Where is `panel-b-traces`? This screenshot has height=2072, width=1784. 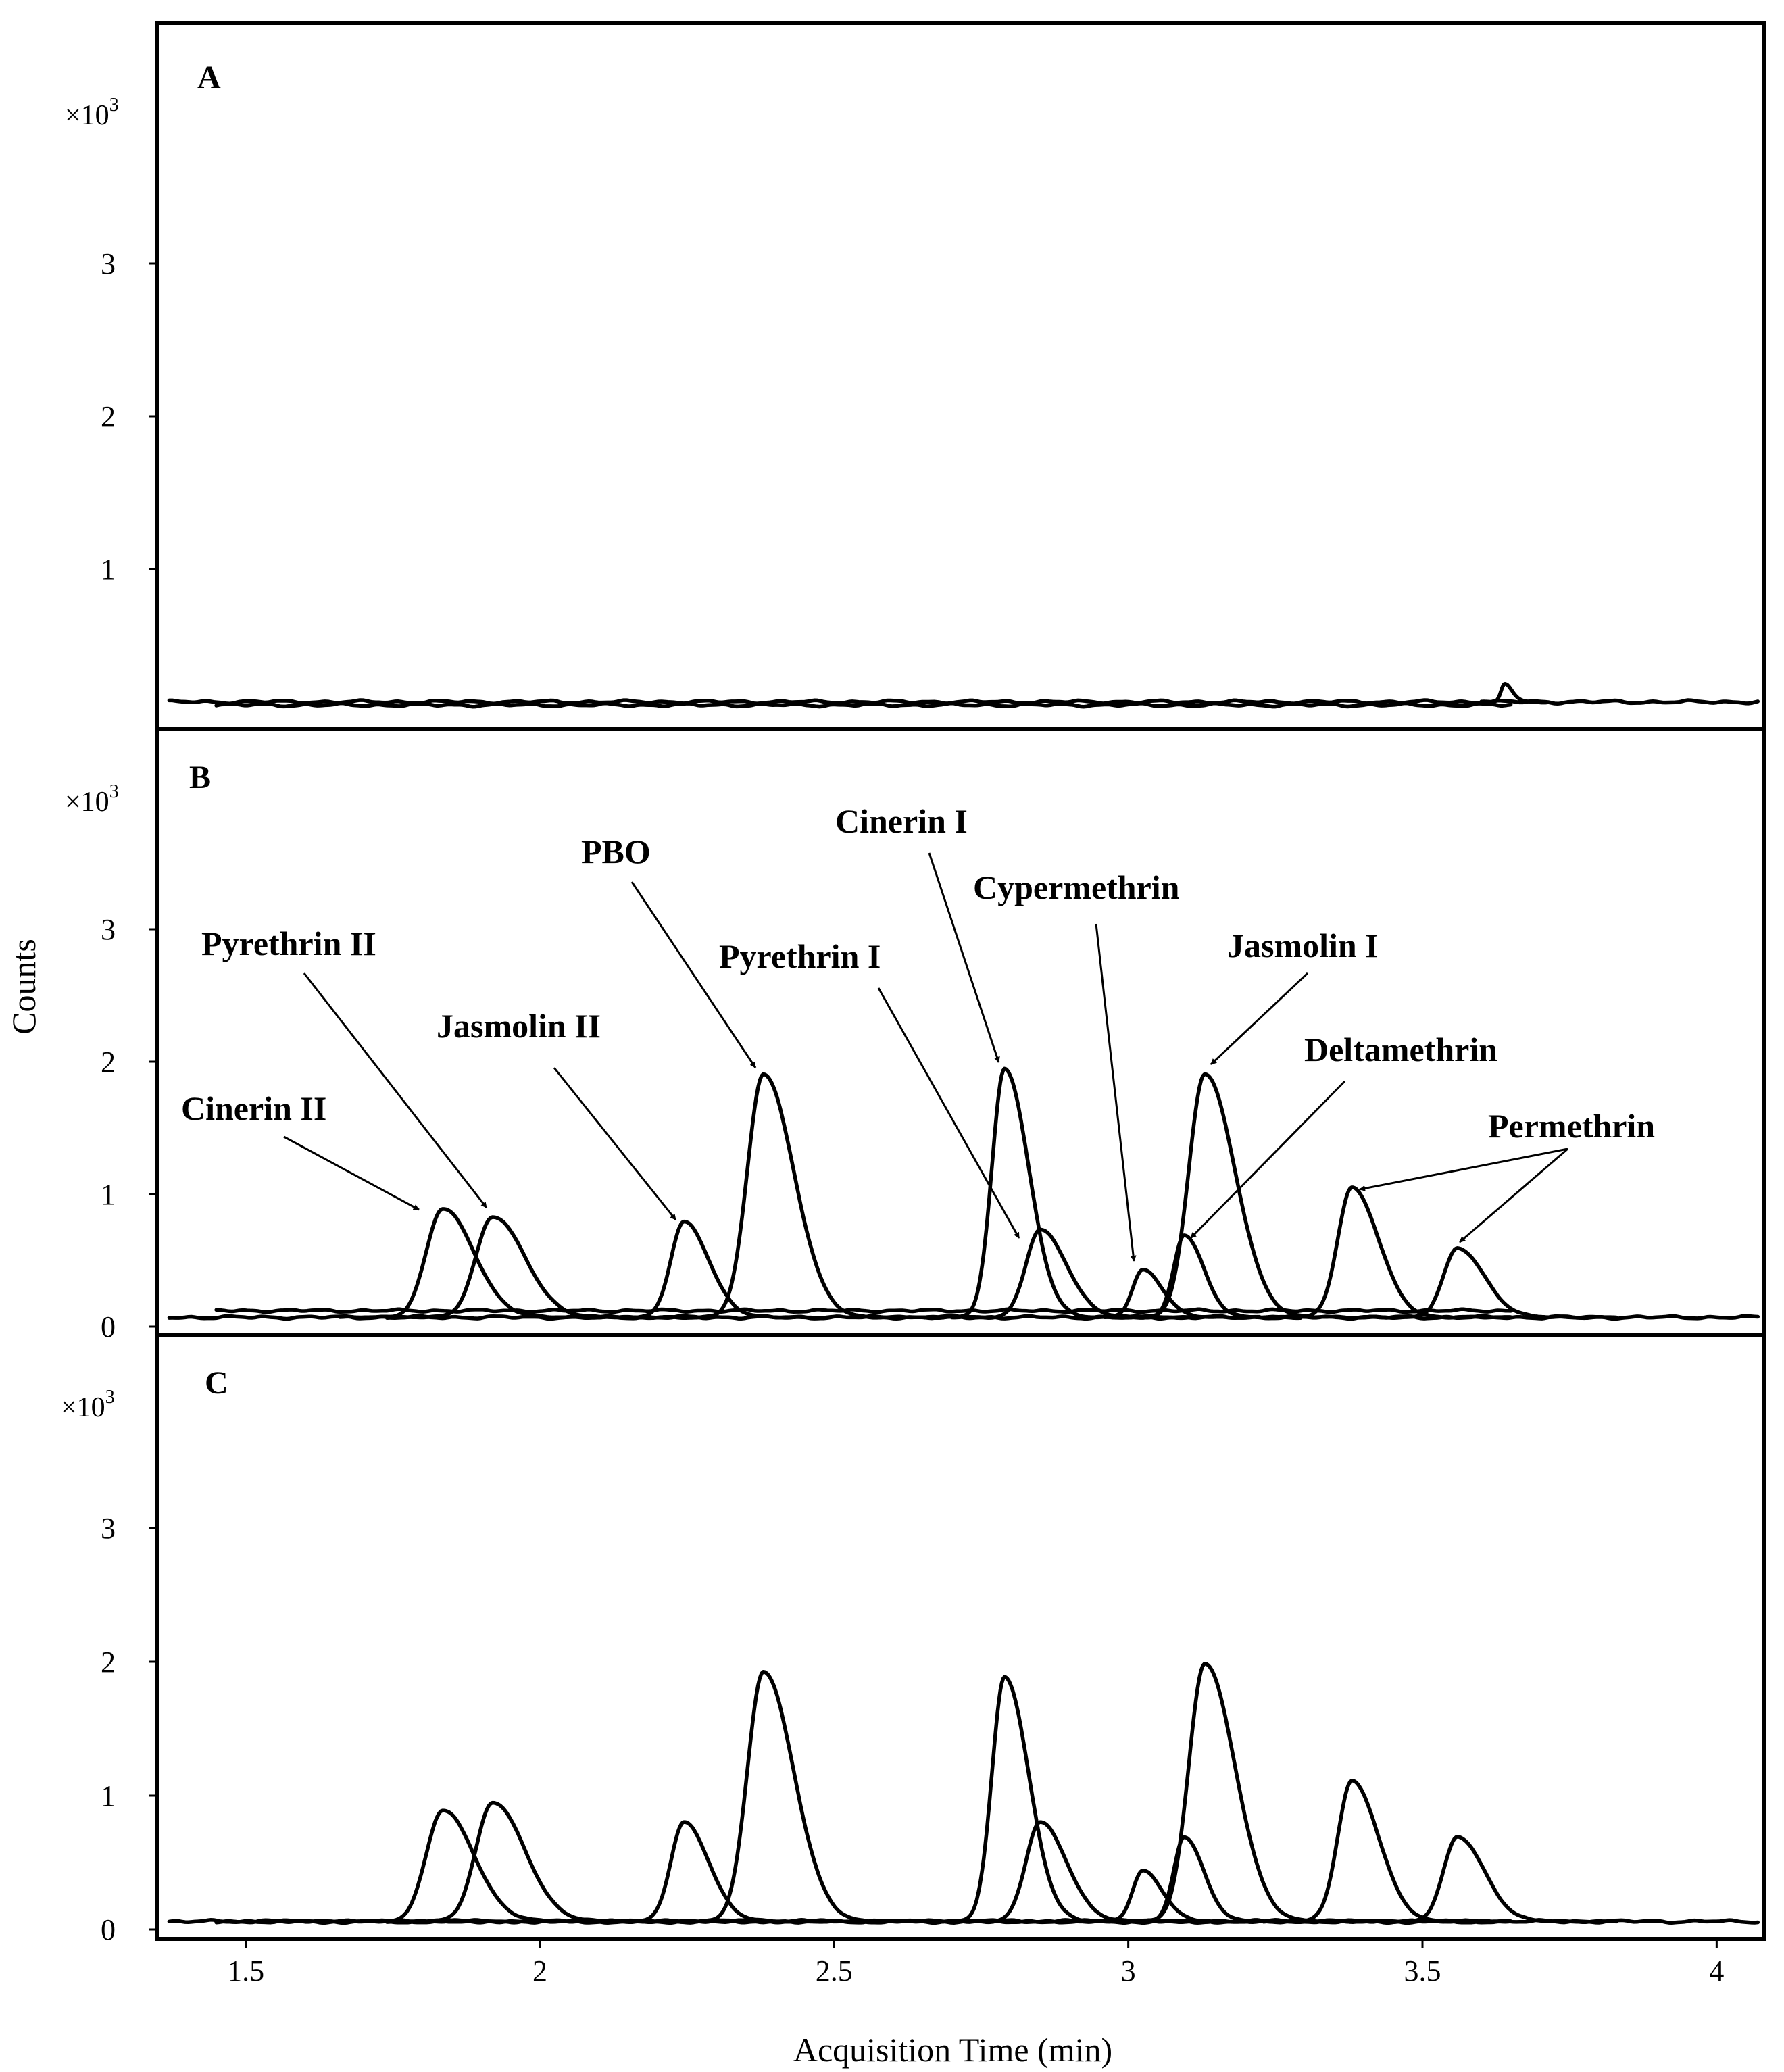
panel-b-traces is located at coordinates (964, 1193).